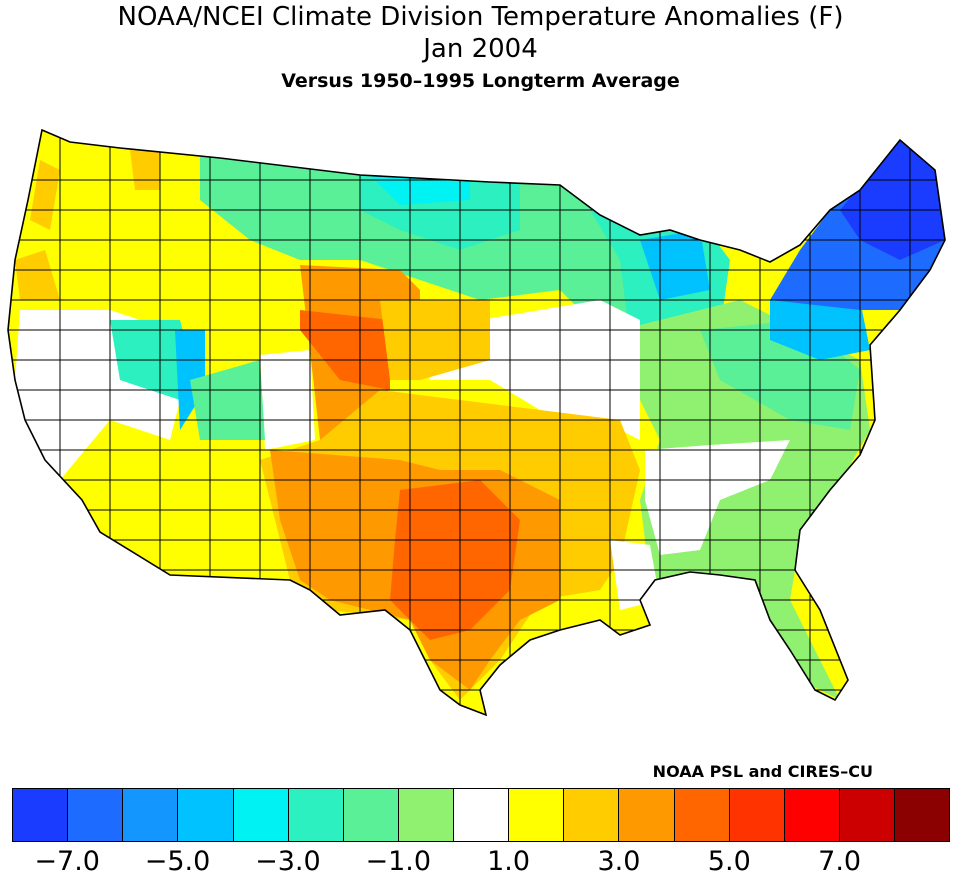 Image resolution: width=961 pixels, height=877 pixels. What do you see at coordinates (177, 861) in the screenshot?
I see `legend-tick-label: −5.0` at bounding box center [177, 861].